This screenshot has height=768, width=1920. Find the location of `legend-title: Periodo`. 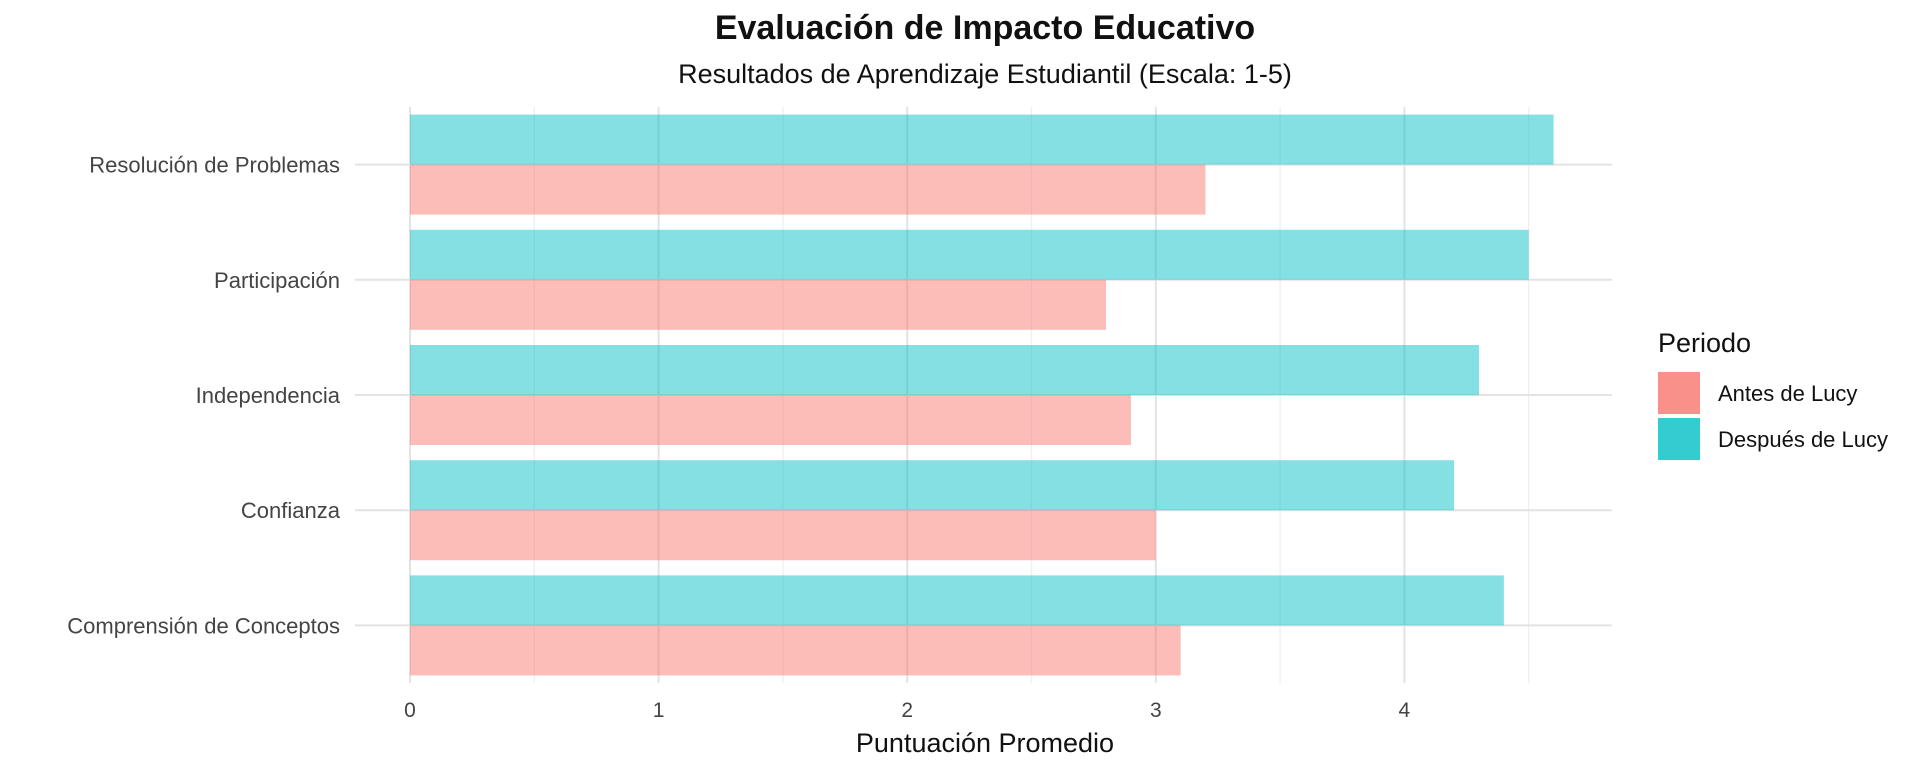

legend-title: Periodo is located at coordinates (1704, 343).